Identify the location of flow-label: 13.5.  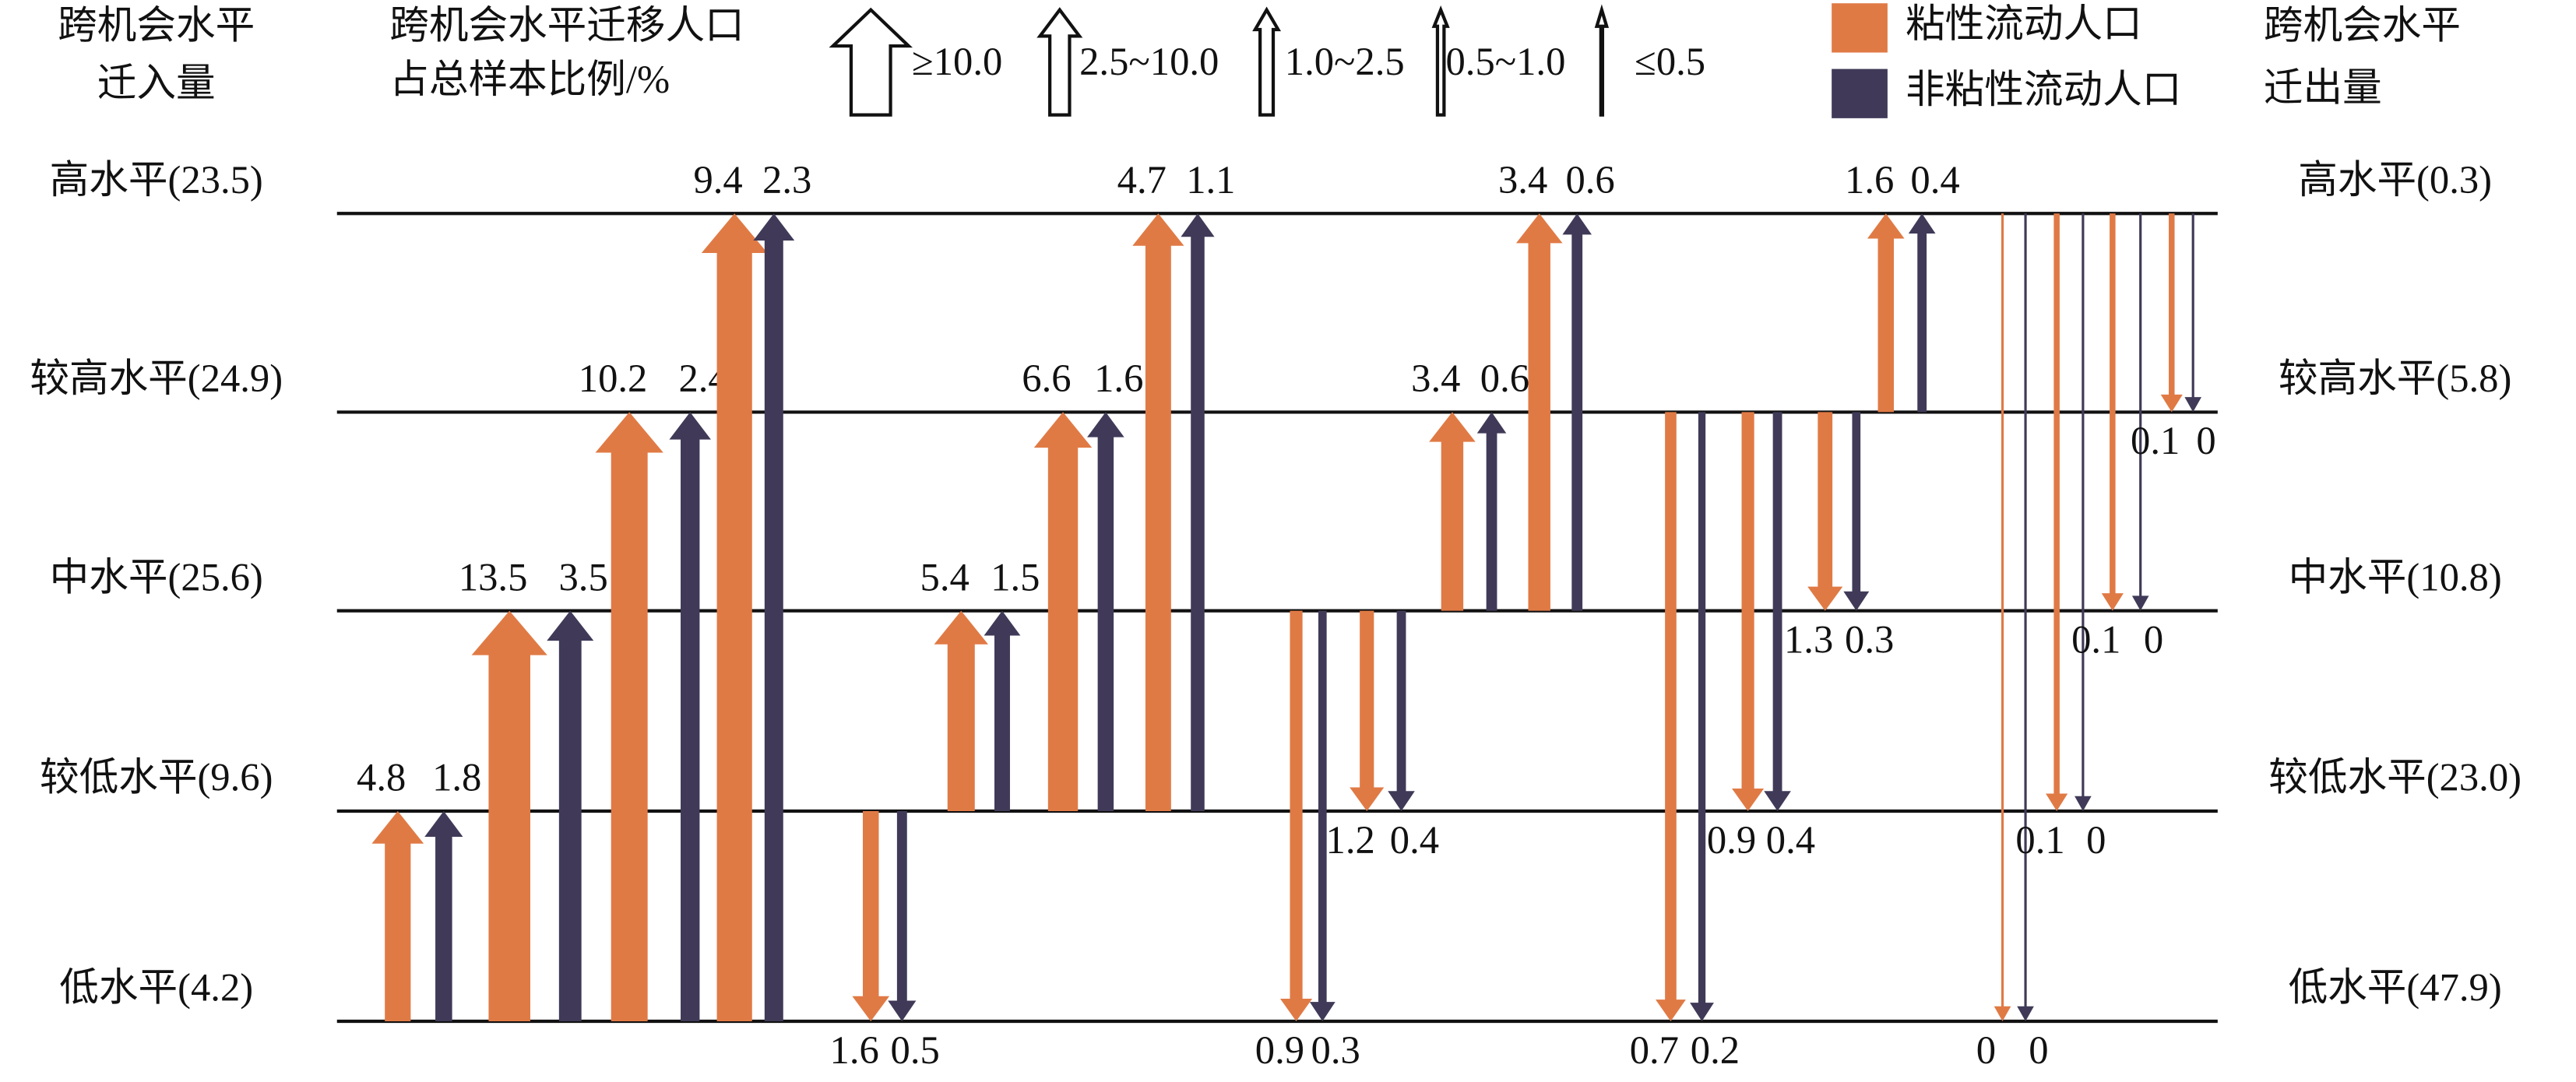
(493, 577).